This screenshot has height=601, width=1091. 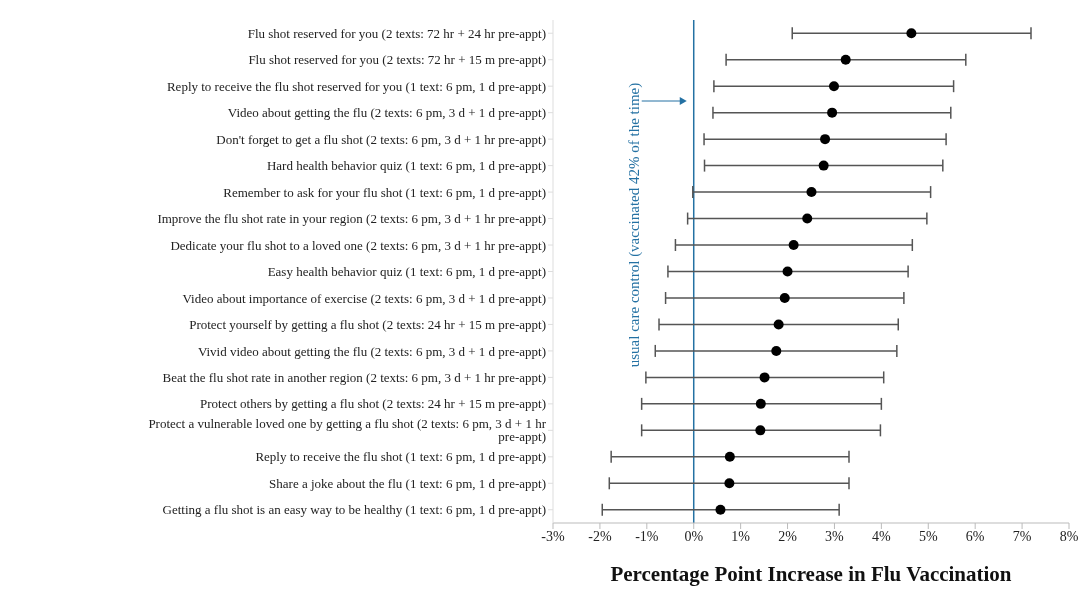 I want to click on y-tick-label: Protect yourself by getting a flu shot (2 texts: 24 hr + 15 m pre-appt), so click(x=367, y=325).